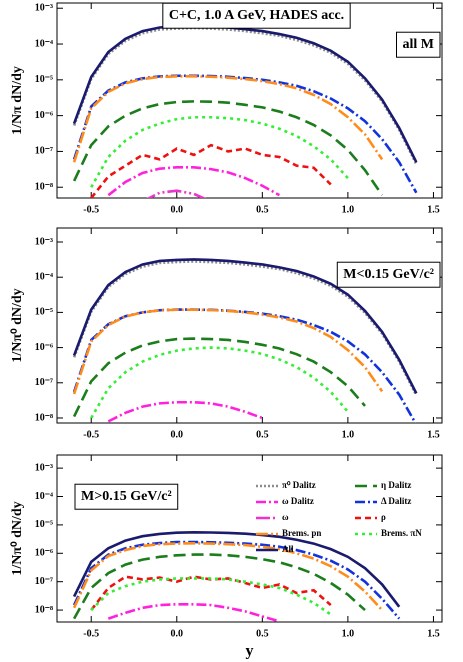 The image size is (463, 662). Describe the element at coordinates (250, 651) in the screenshot. I see `x-axis-label: y` at that location.